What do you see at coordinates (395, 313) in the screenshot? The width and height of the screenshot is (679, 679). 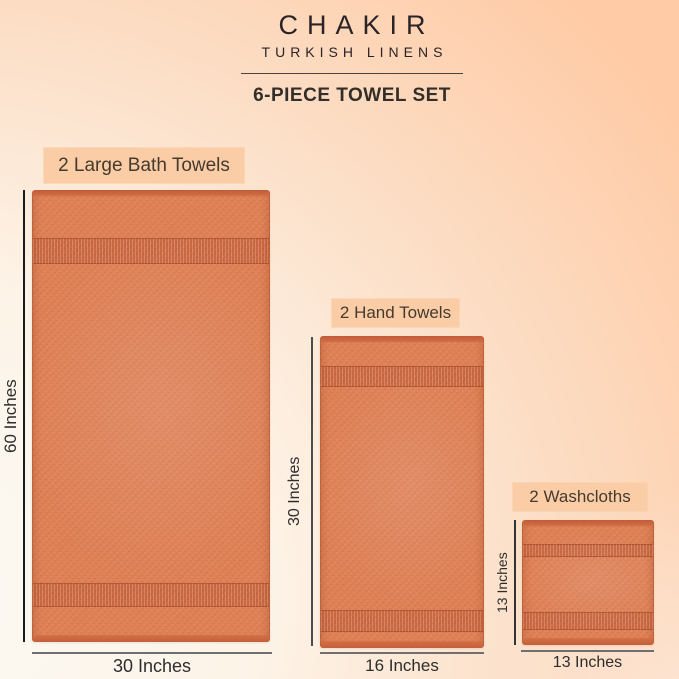 I see `hand-towel-label: 2 Hand Towels` at bounding box center [395, 313].